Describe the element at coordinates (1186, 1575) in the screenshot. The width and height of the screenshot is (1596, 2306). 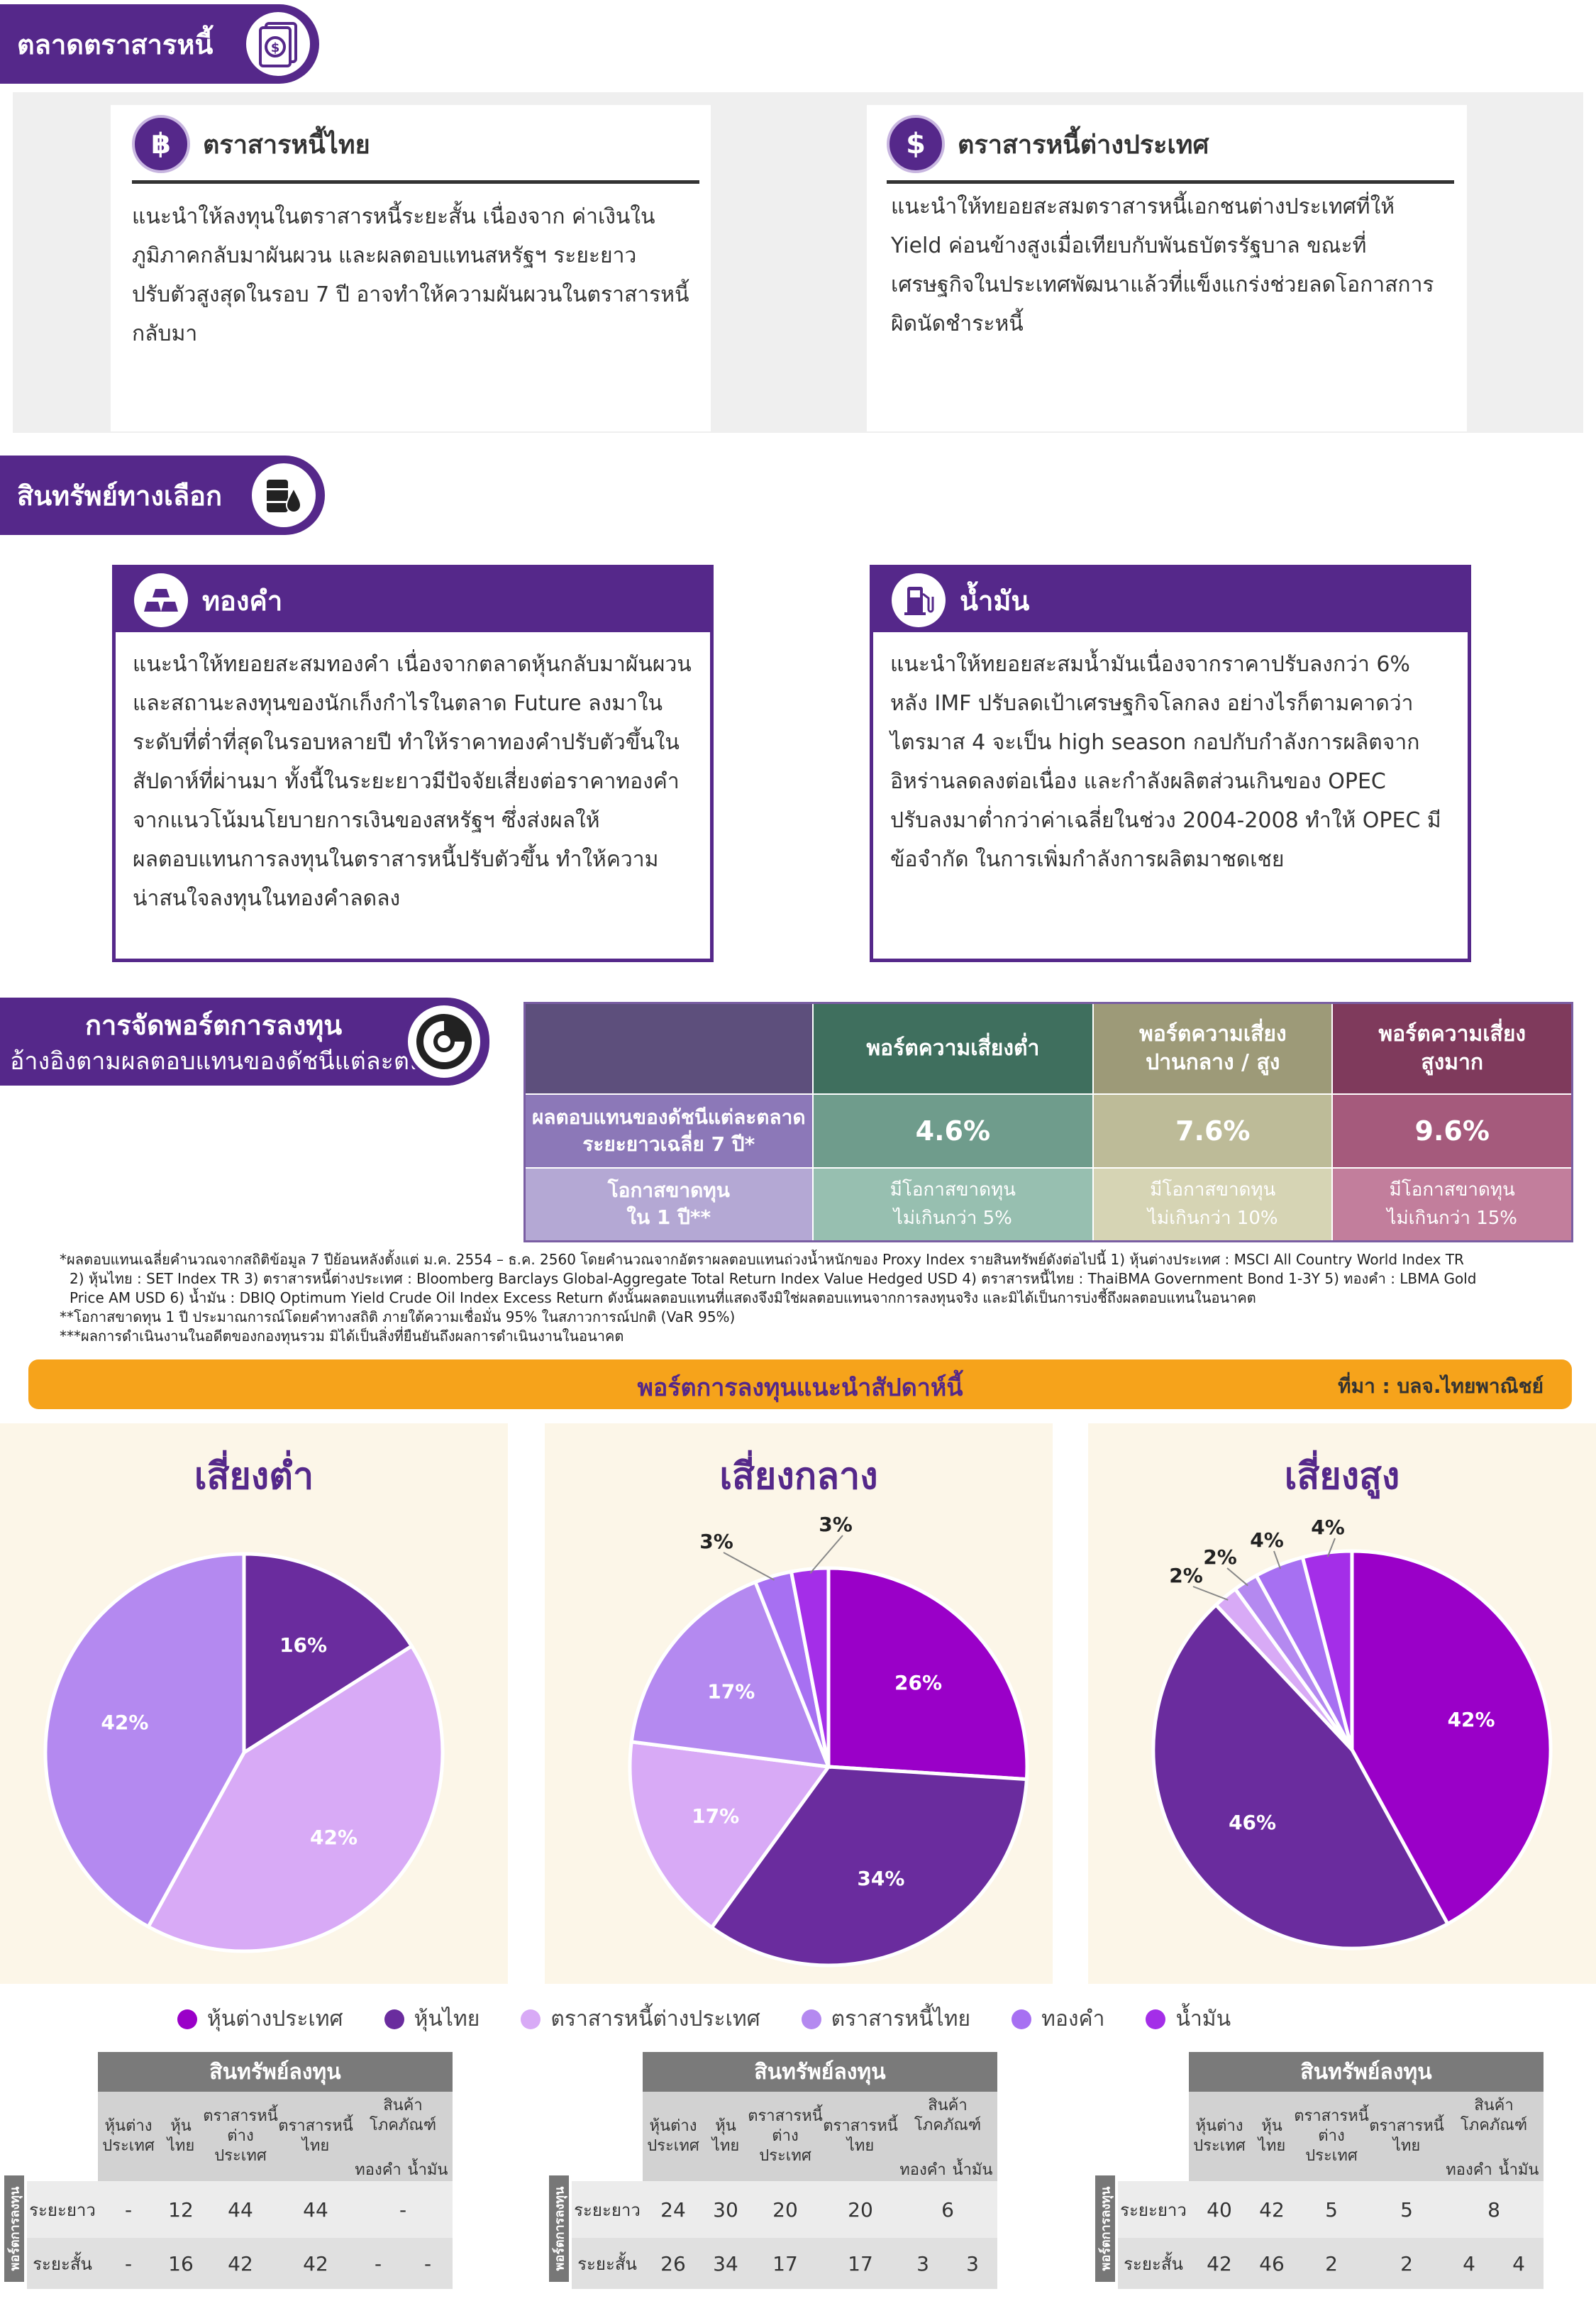
I see `pie-data-label: 2%` at that location.